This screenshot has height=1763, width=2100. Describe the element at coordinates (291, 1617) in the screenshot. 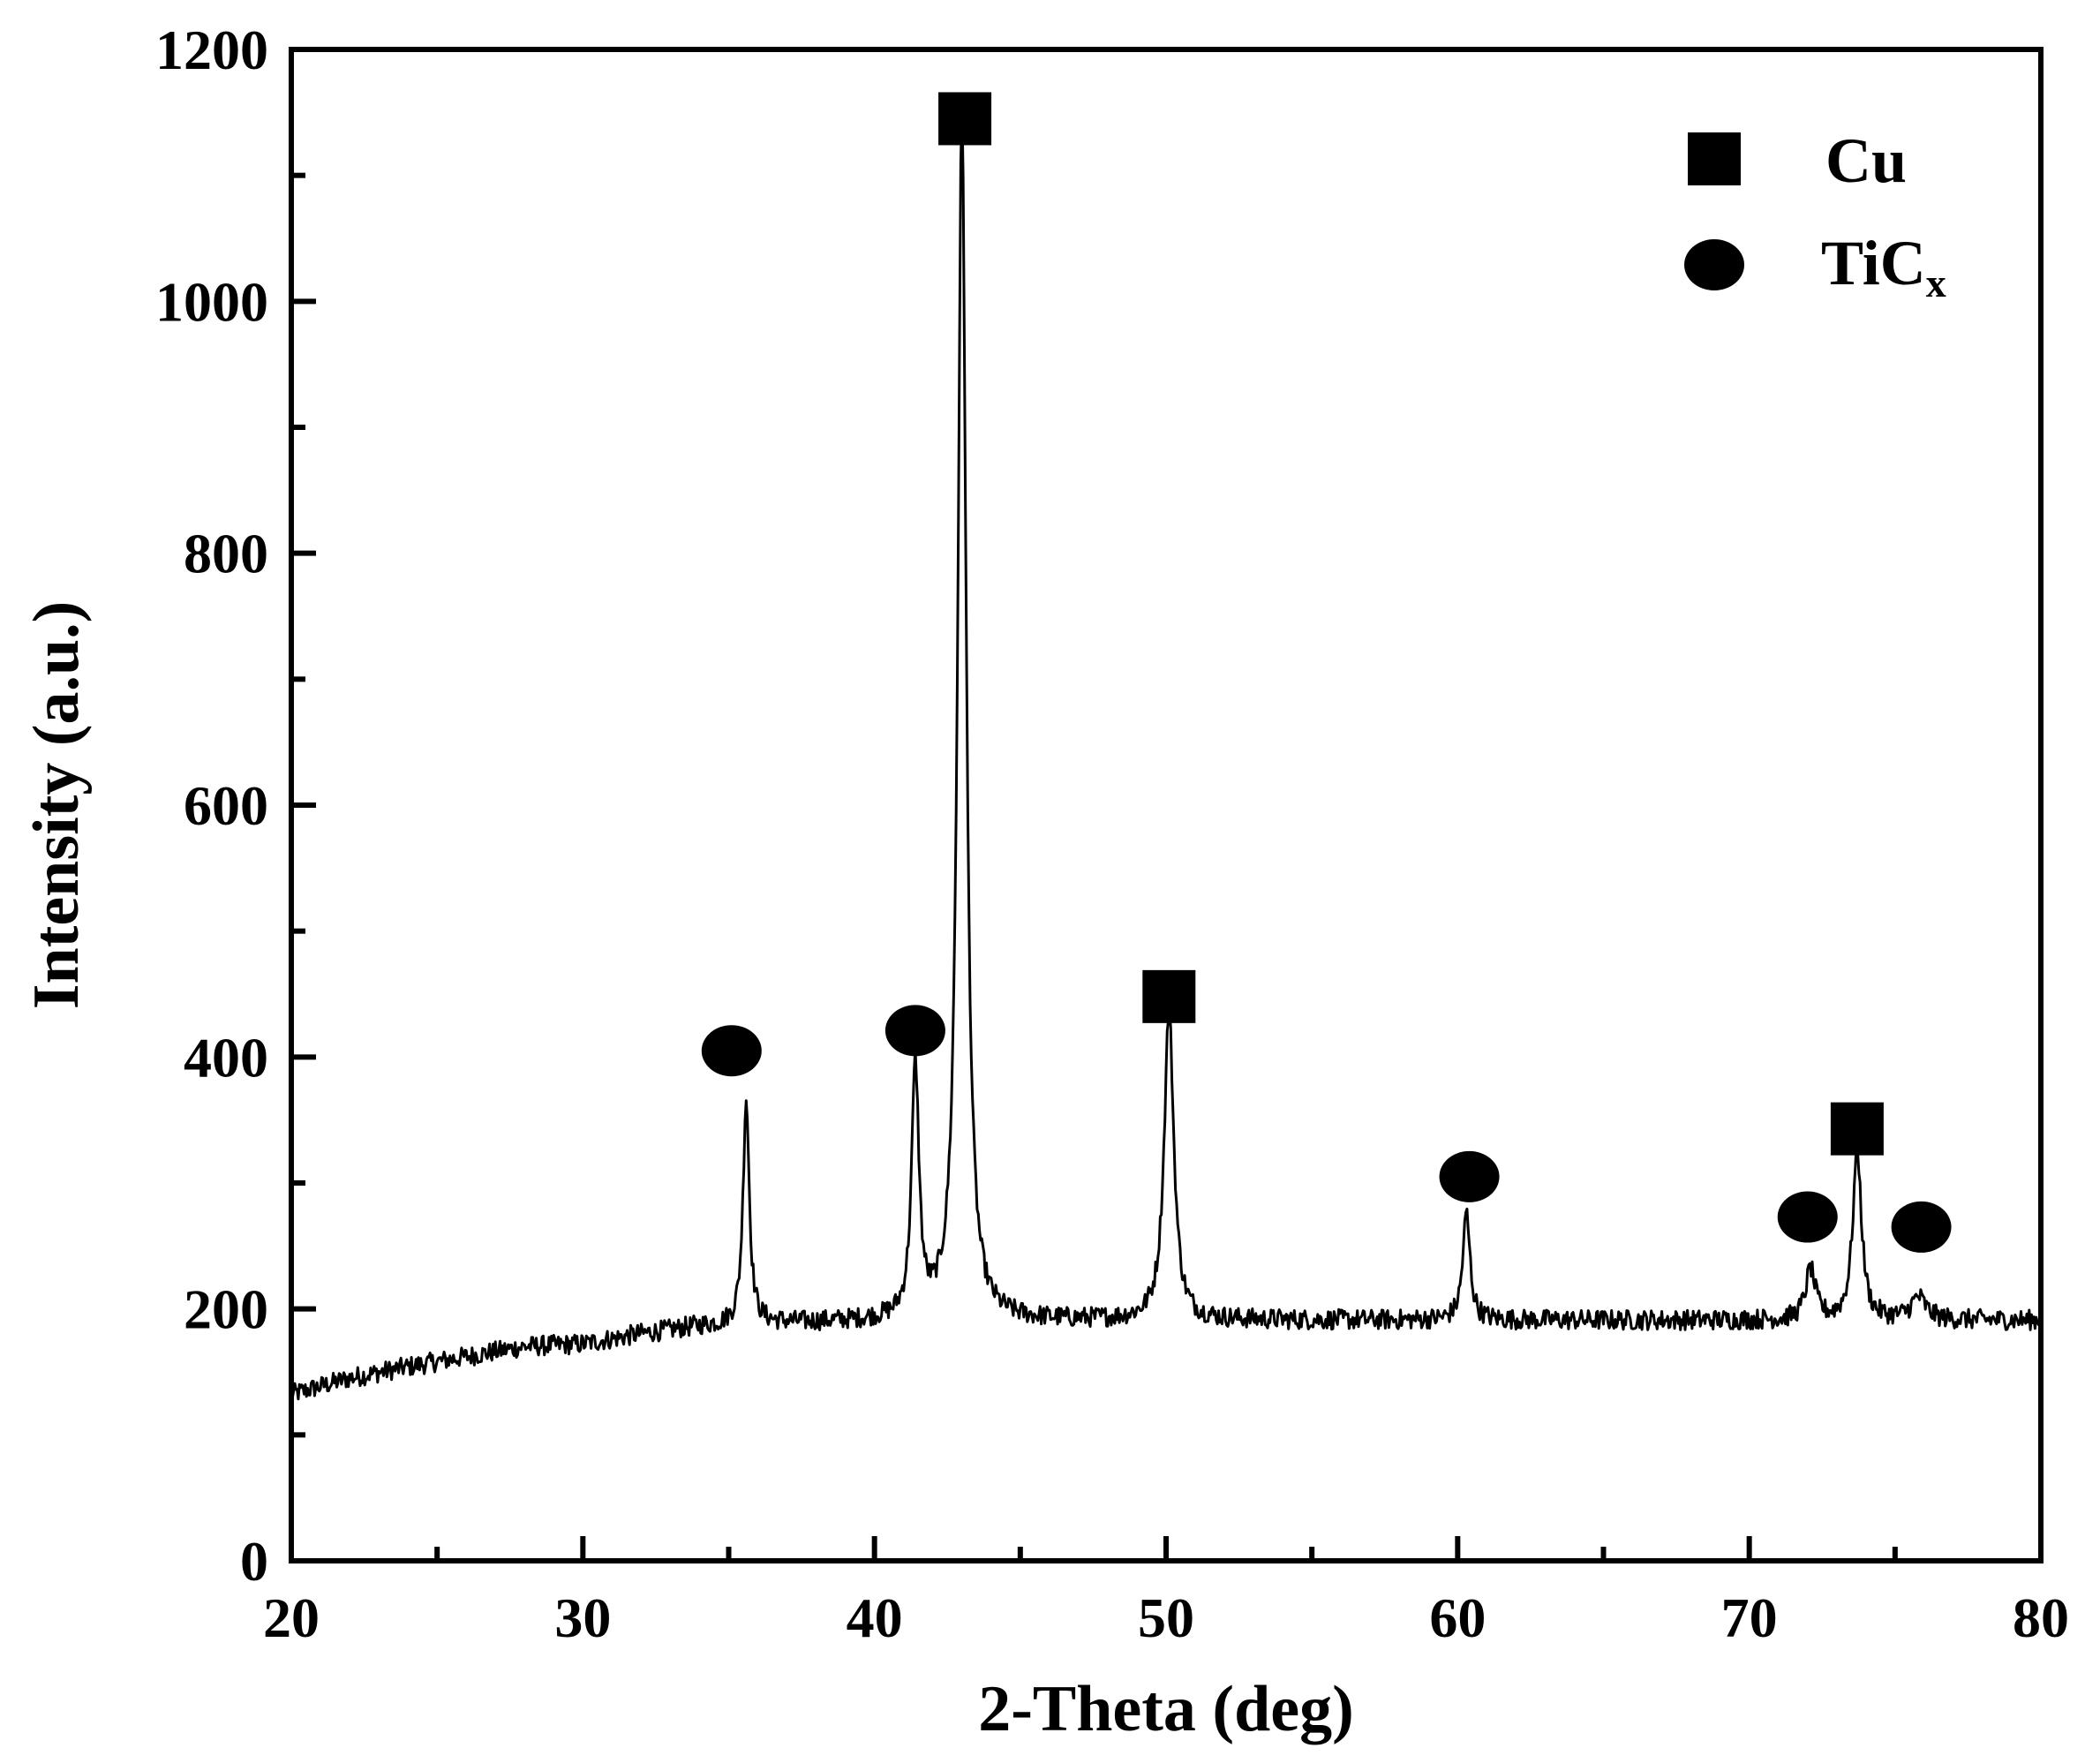

I see `x-tick-label: 20` at that location.